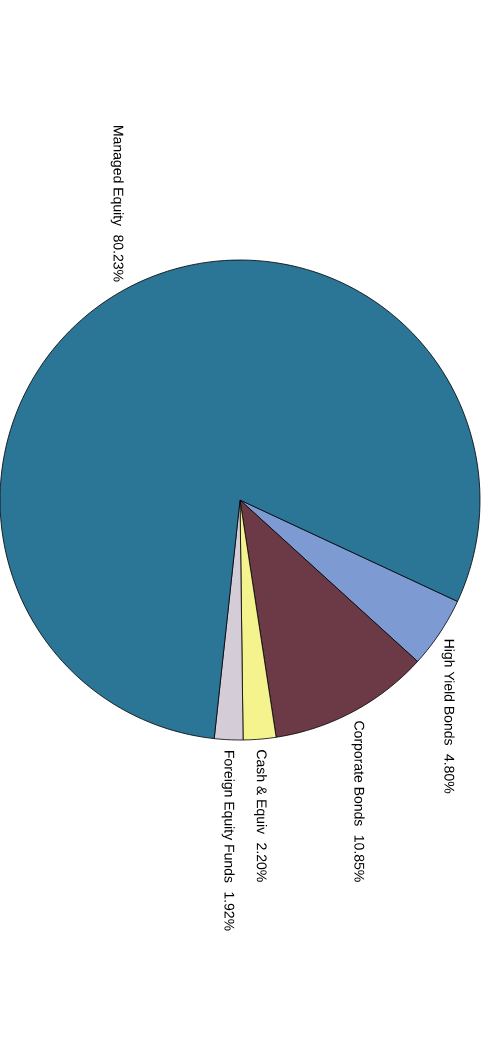 This screenshot has height=1057, width=490. I want to click on slice-label: Foreign Equity Funds, so click(228, 817).